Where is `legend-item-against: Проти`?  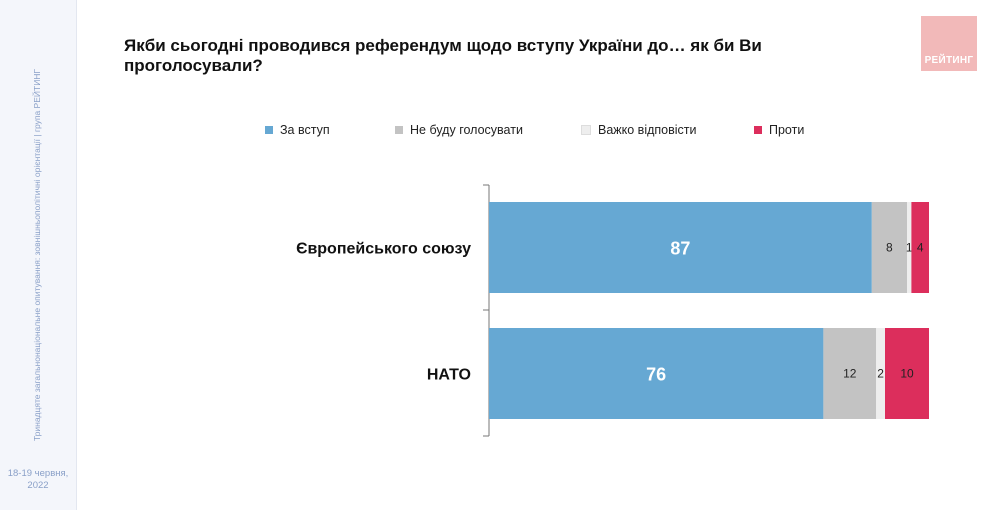
legend-item-against: Проти is located at coordinates (779, 130).